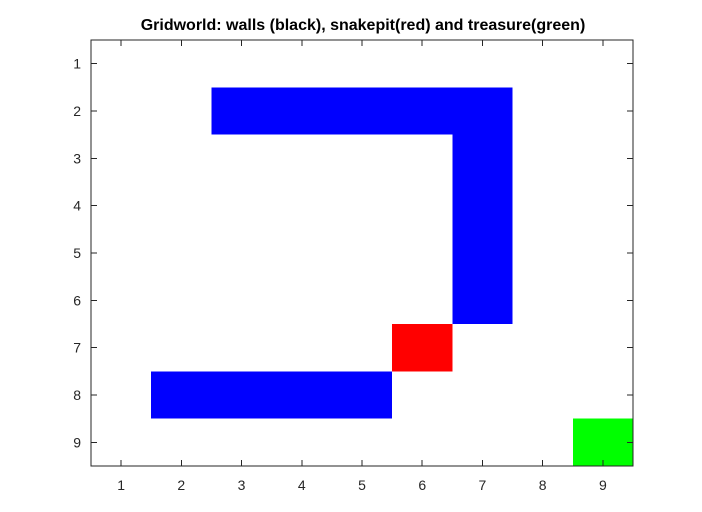 The width and height of the screenshot is (702, 512). Describe the element at coordinates (362, 485) in the screenshot. I see `x-tick-label: 5` at that location.